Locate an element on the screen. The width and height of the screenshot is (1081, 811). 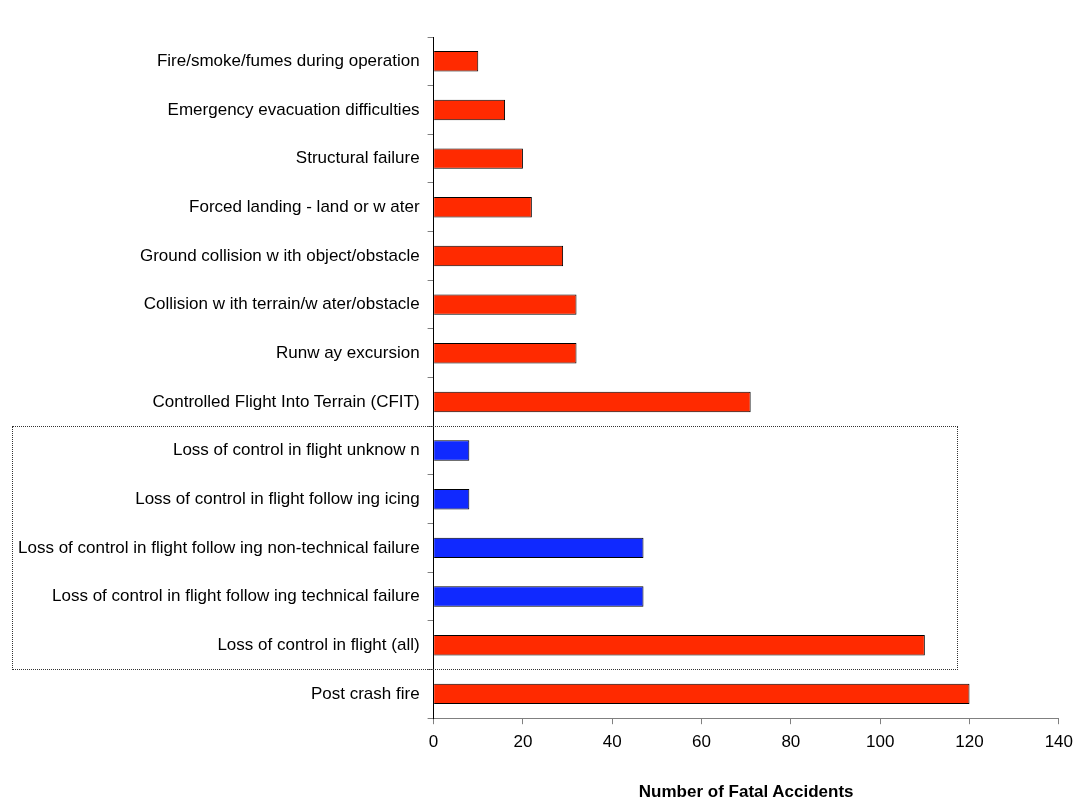
y-tick-label: Runw ay excursion is located at coordinates (347, 352).